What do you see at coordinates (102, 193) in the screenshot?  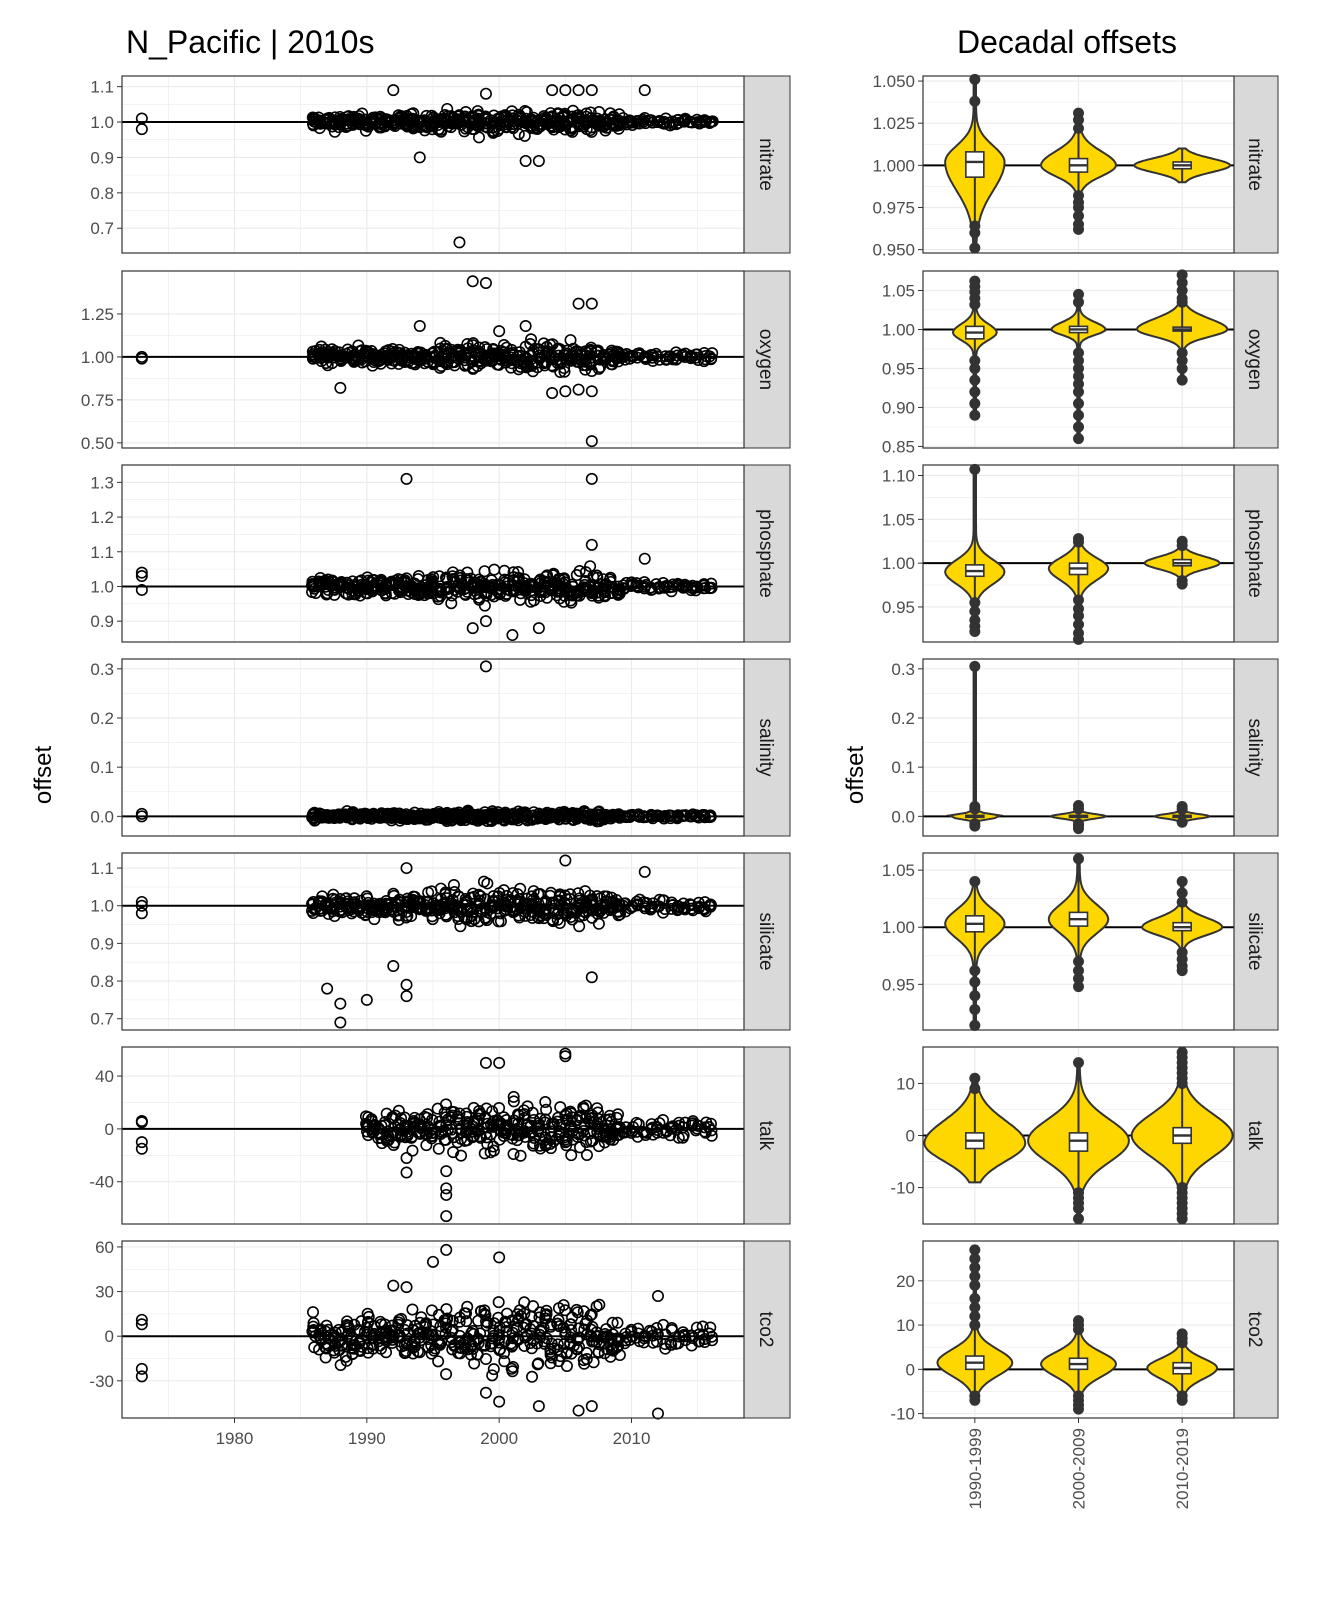 I see `left-y-tick-label: 0.8` at bounding box center [102, 193].